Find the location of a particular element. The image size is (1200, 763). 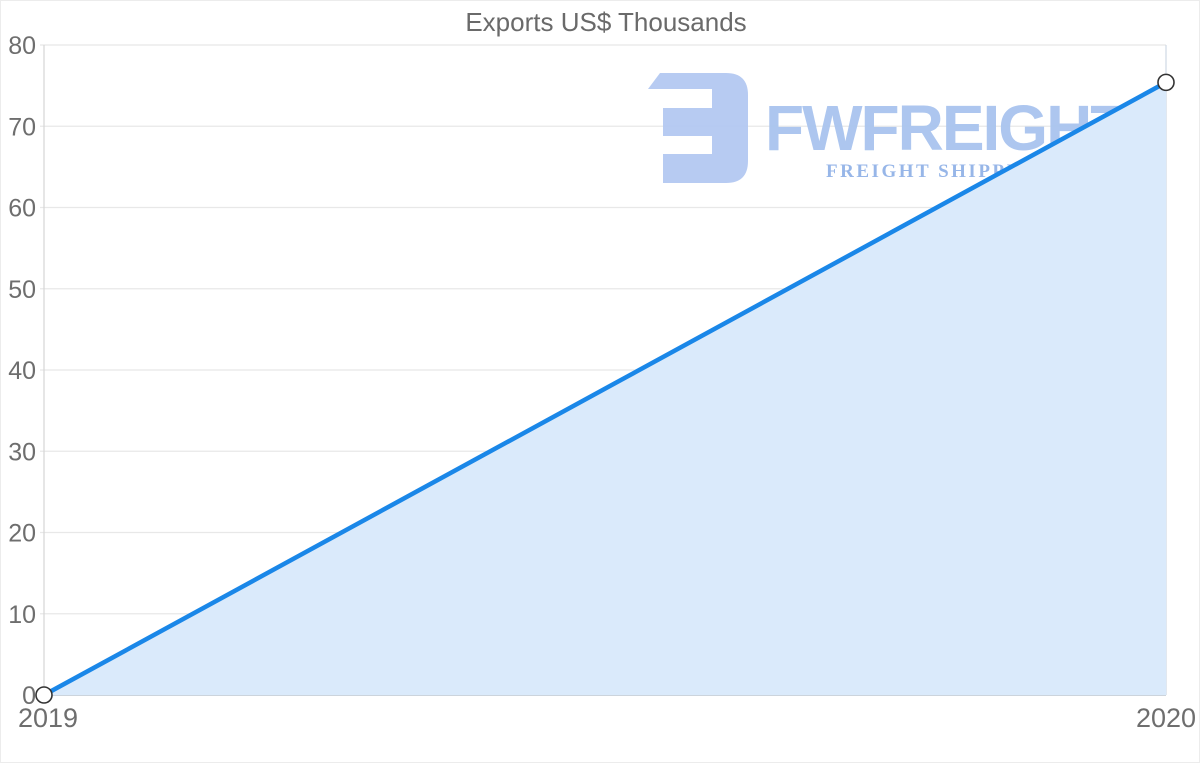

y-tick-label-70: 70 is located at coordinates (22, 127).